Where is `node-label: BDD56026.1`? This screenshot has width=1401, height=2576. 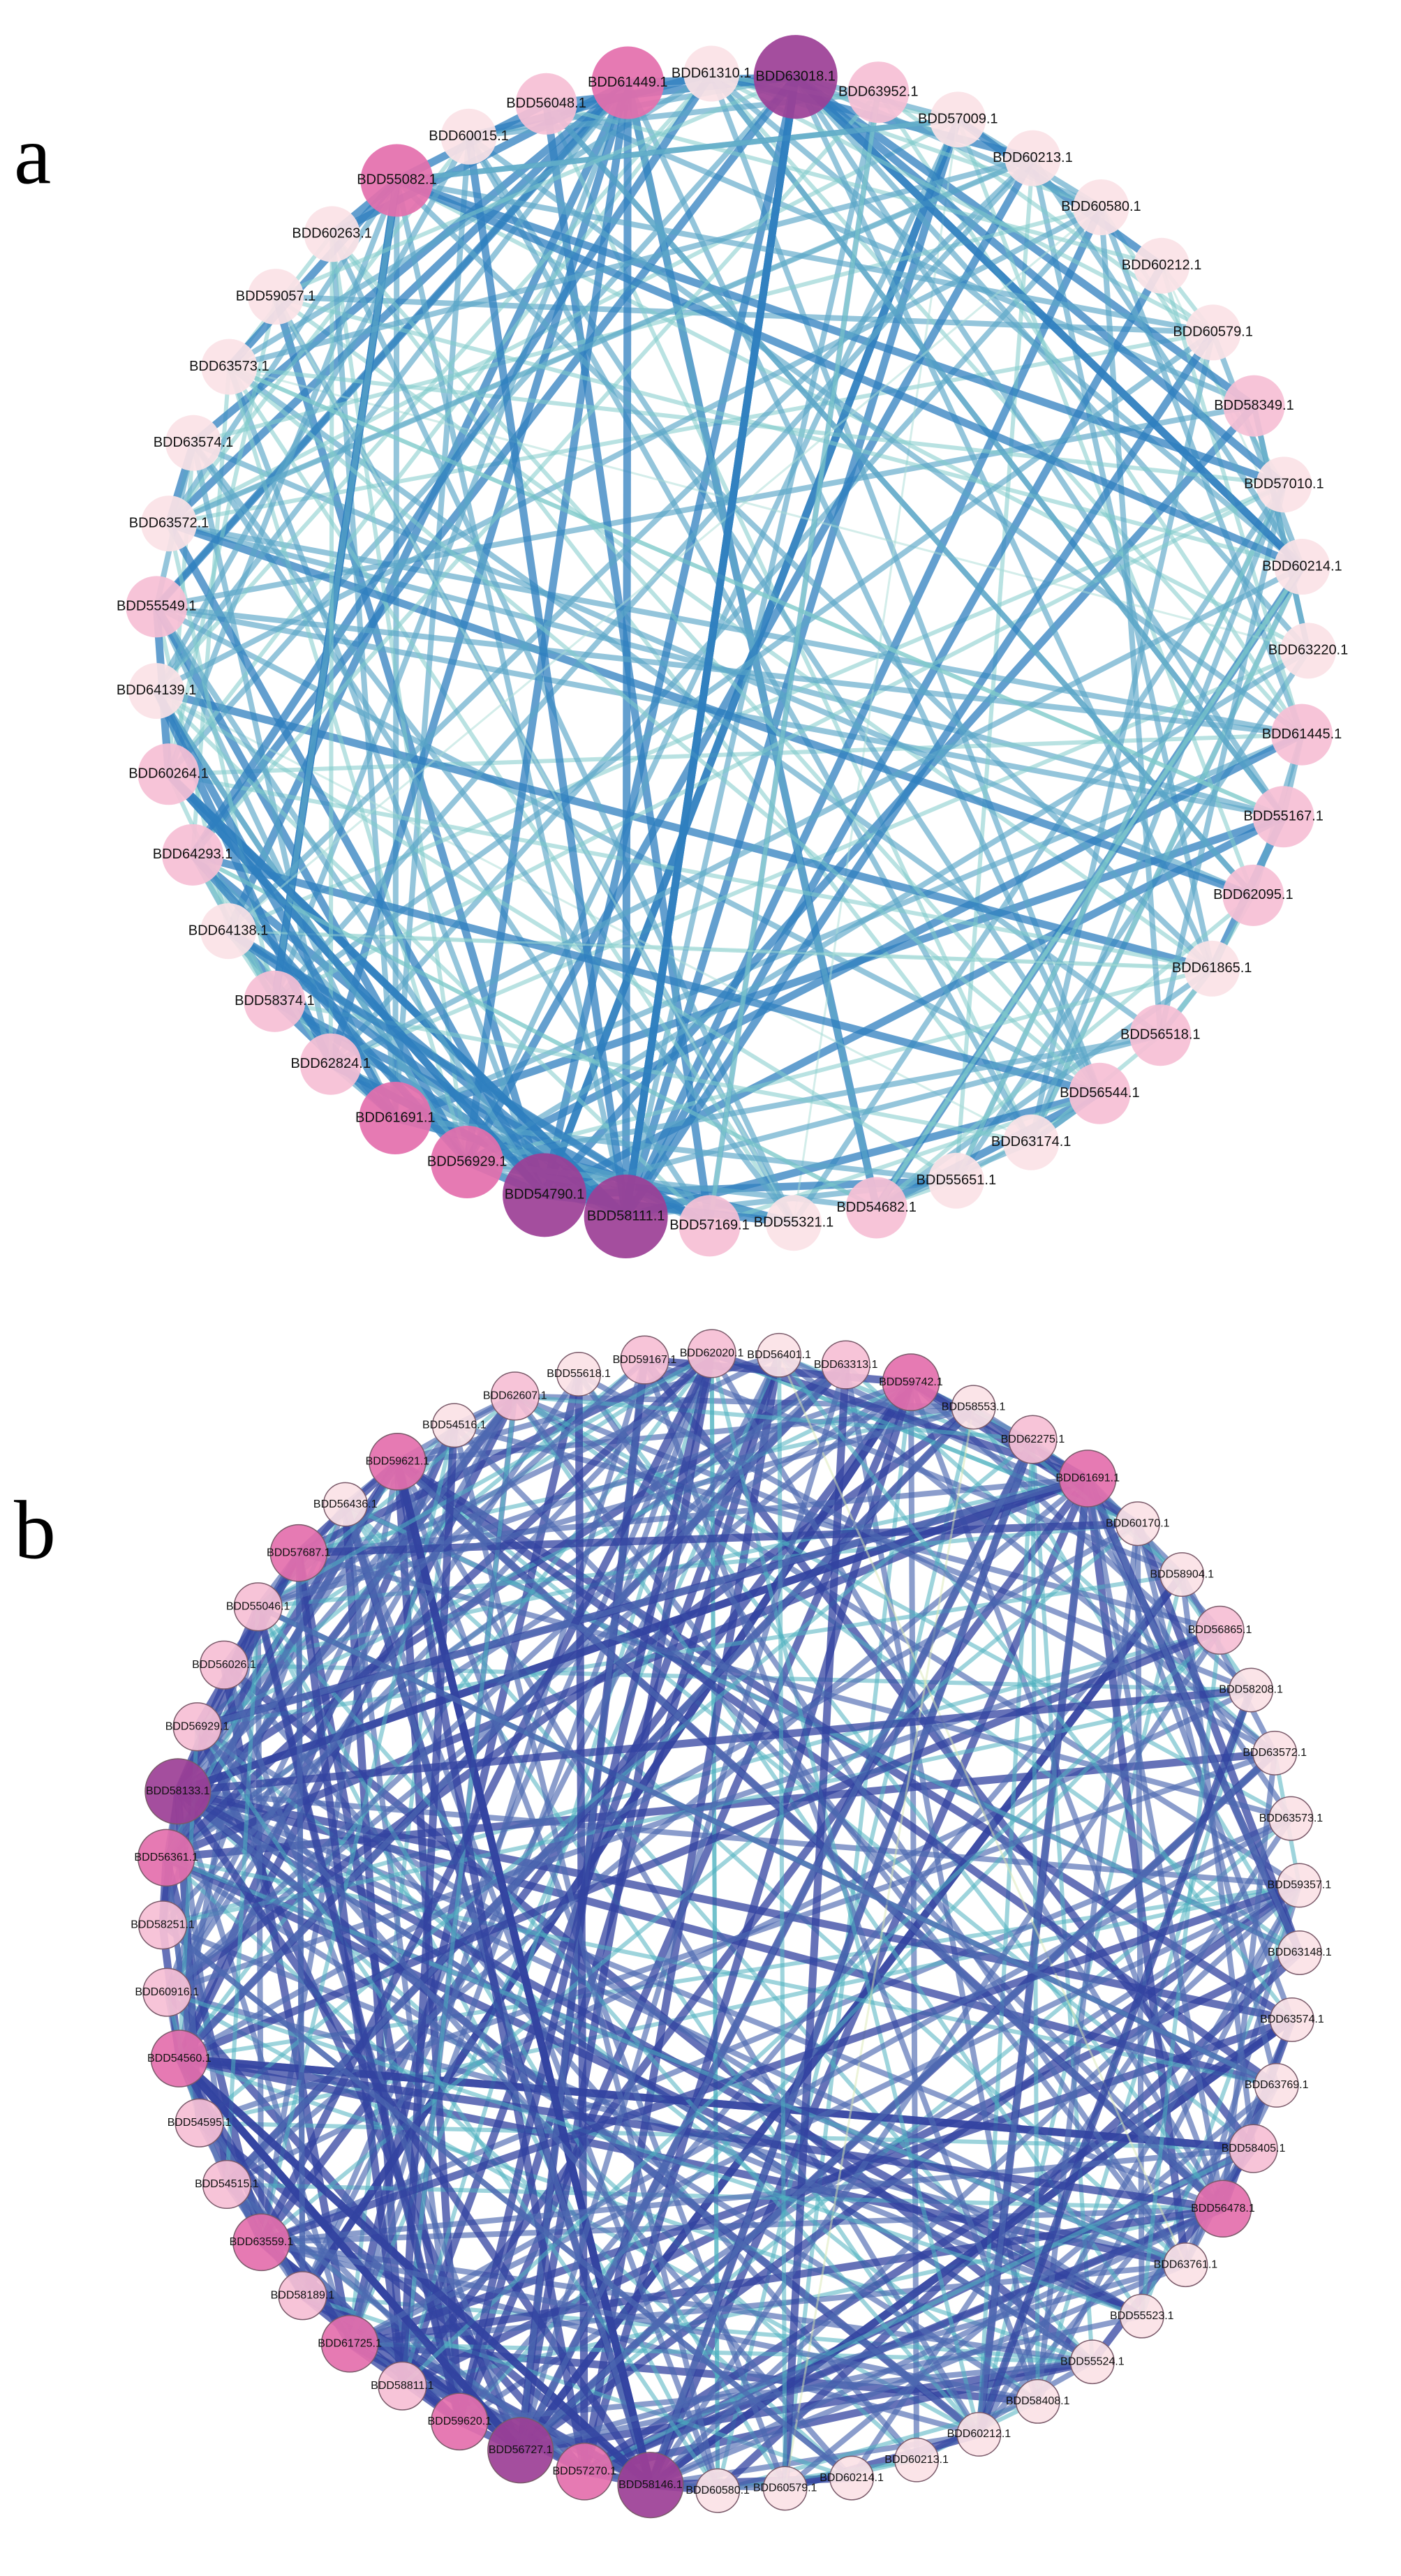
node-label: BDD56026.1 is located at coordinates (224, 1665).